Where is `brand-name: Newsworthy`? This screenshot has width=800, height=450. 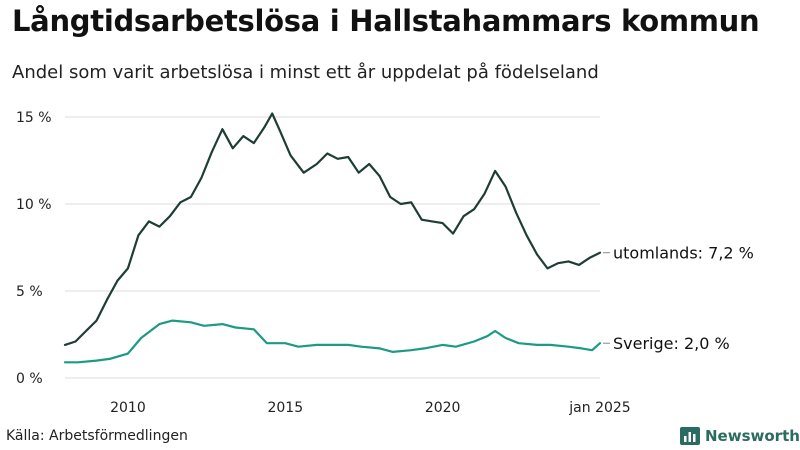
brand-name: Newsworthy is located at coordinates (752, 436).